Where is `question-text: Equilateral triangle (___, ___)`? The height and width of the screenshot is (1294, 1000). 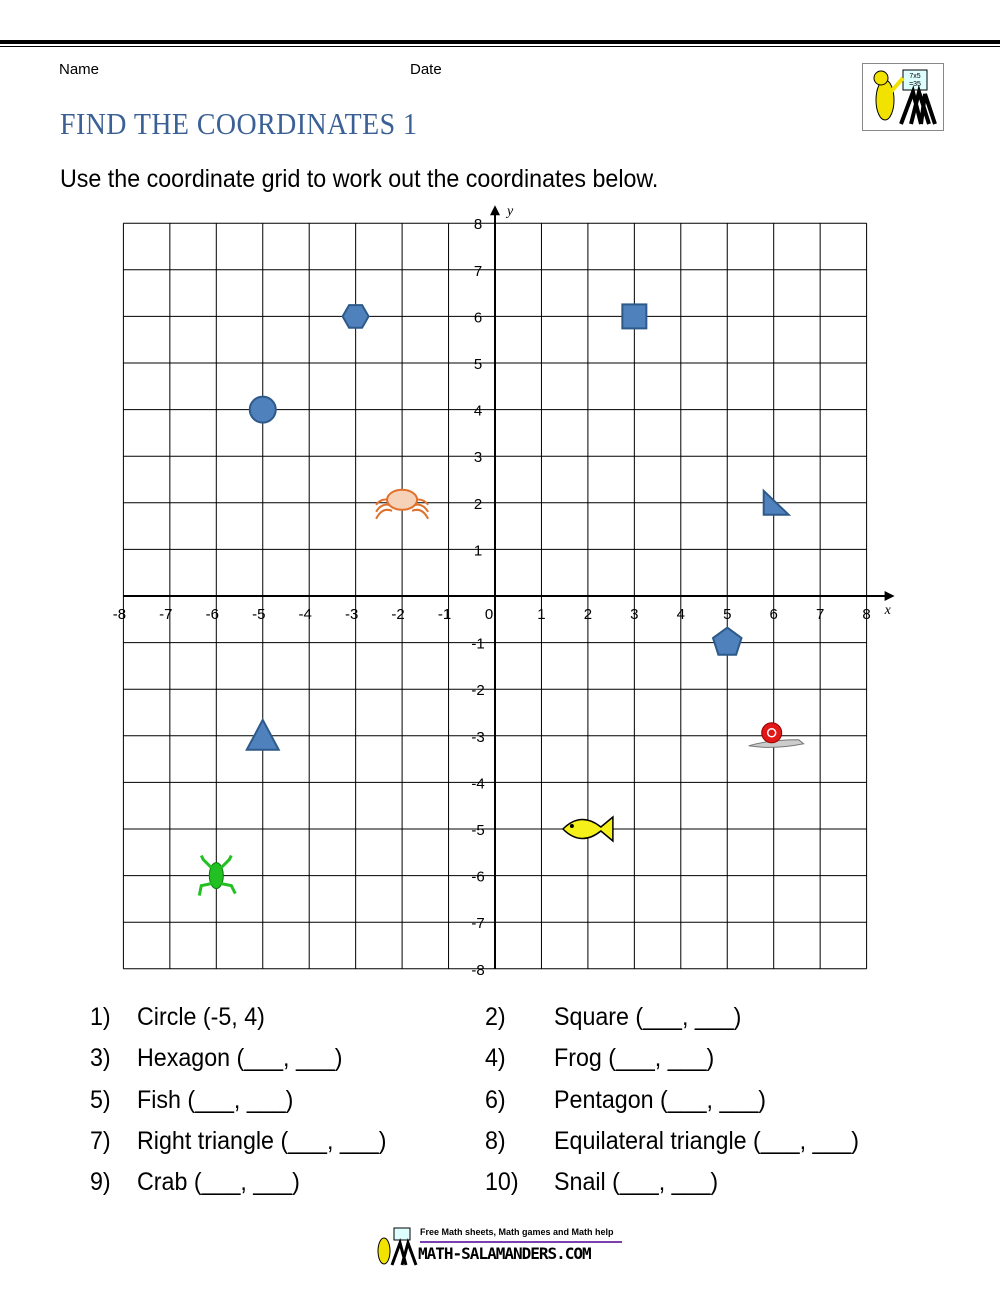
question-text: Equilateral triangle (___, ___) is located at coordinates (707, 1140).